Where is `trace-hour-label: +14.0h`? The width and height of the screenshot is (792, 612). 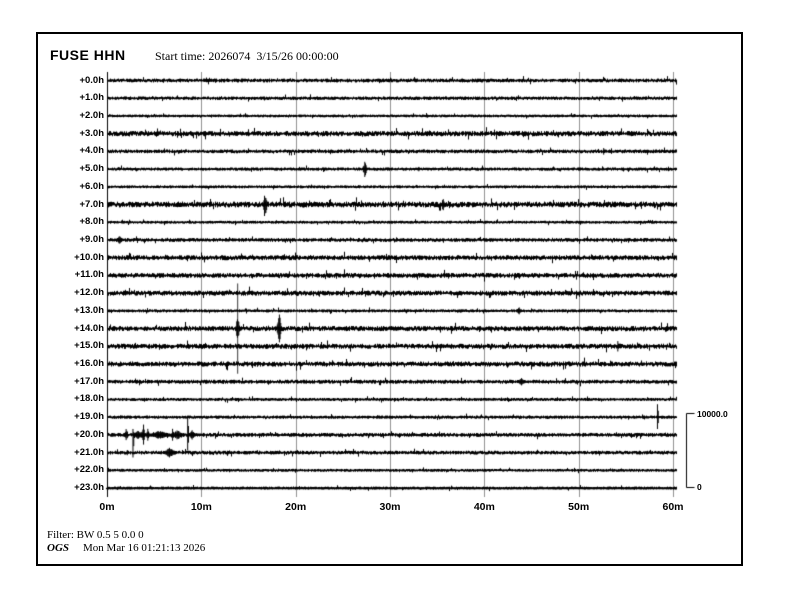 trace-hour-label: +14.0h is located at coordinates (89, 328).